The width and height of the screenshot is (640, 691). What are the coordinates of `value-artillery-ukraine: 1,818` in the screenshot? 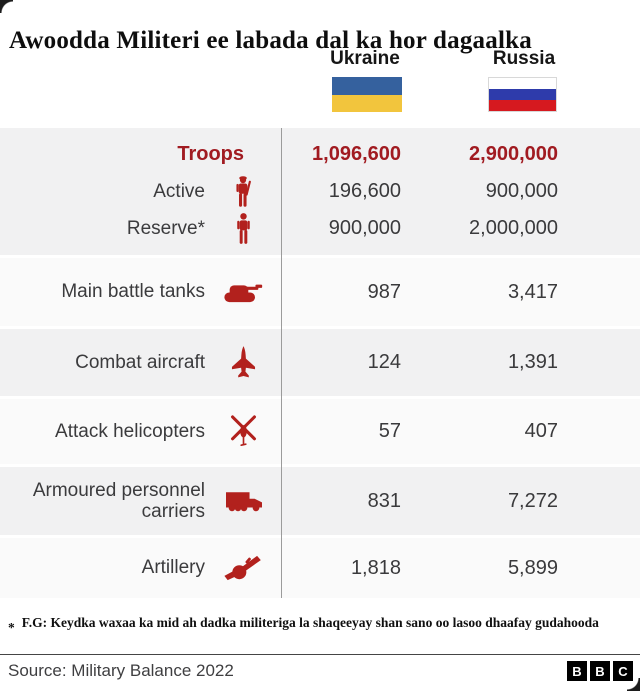 It's located at (375, 567).